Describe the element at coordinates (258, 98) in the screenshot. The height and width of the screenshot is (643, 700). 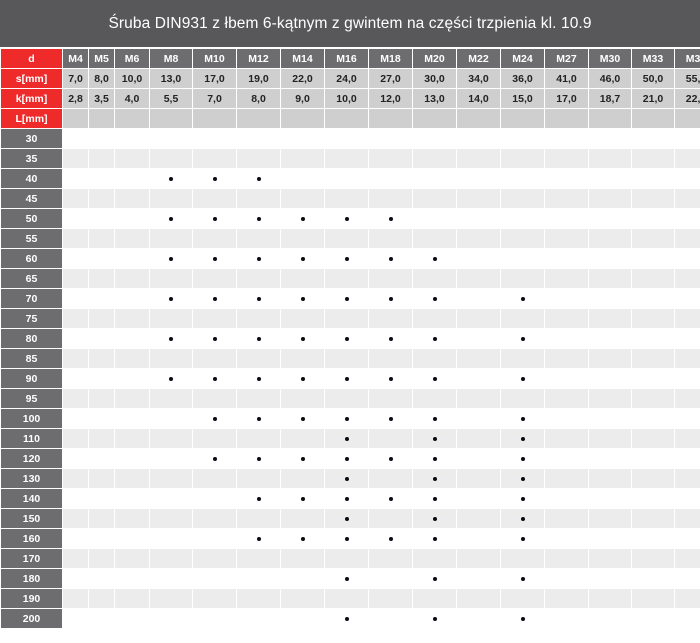
I see `k-value-M12: 8,0` at that location.